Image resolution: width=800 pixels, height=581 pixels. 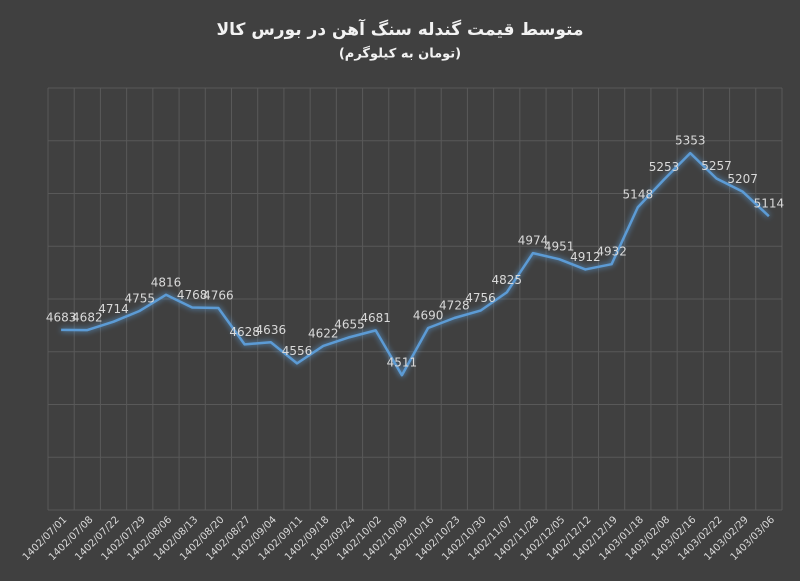 I want to click on data-label: 5257, so click(x=716, y=166).